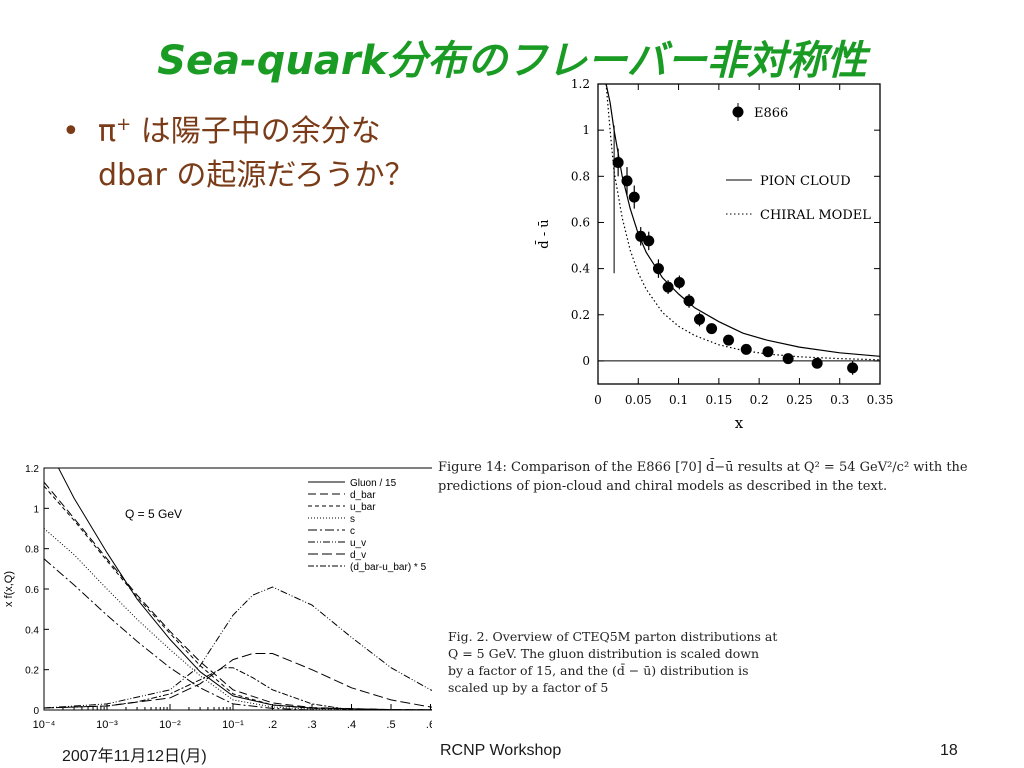 Image resolution: width=1024 pixels, height=768 pixels. What do you see at coordinates (949, 750) in the screenshot?
I see `footer-page-number: 18` at bounding box center [949, 750].